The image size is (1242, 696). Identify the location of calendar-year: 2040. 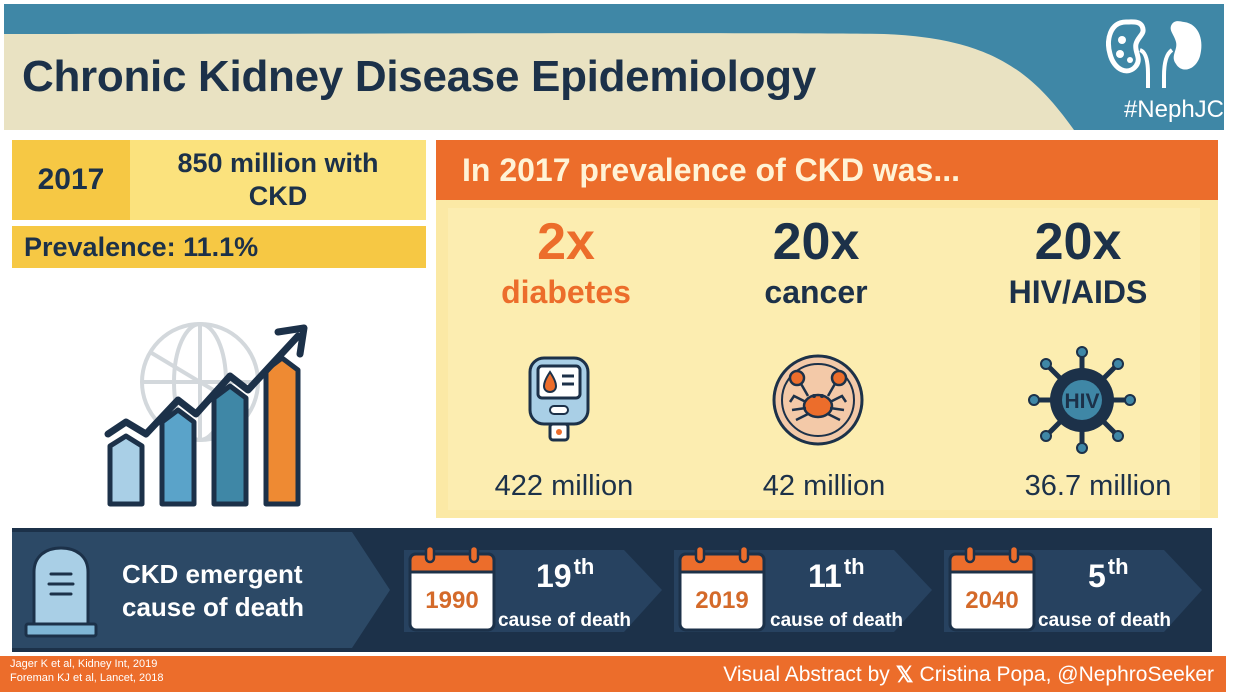
(992, 600).